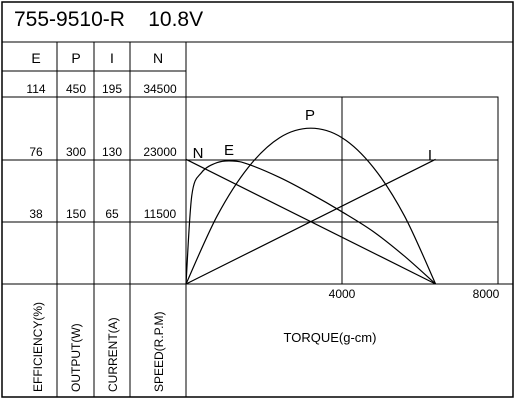  I want to click on column-header-p: P, so click(75, 58).